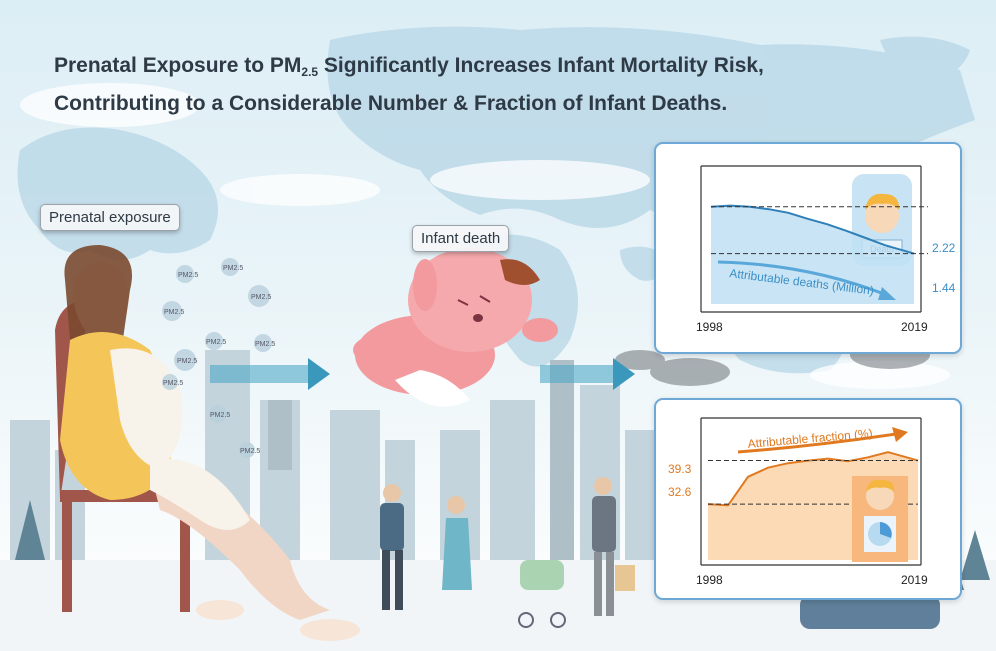 The image size is (996, 651). What do you see at coordinates (461, 238) in the screenshot?
I see `infant-death-label: Infant death` at bounding box center [461, 238].